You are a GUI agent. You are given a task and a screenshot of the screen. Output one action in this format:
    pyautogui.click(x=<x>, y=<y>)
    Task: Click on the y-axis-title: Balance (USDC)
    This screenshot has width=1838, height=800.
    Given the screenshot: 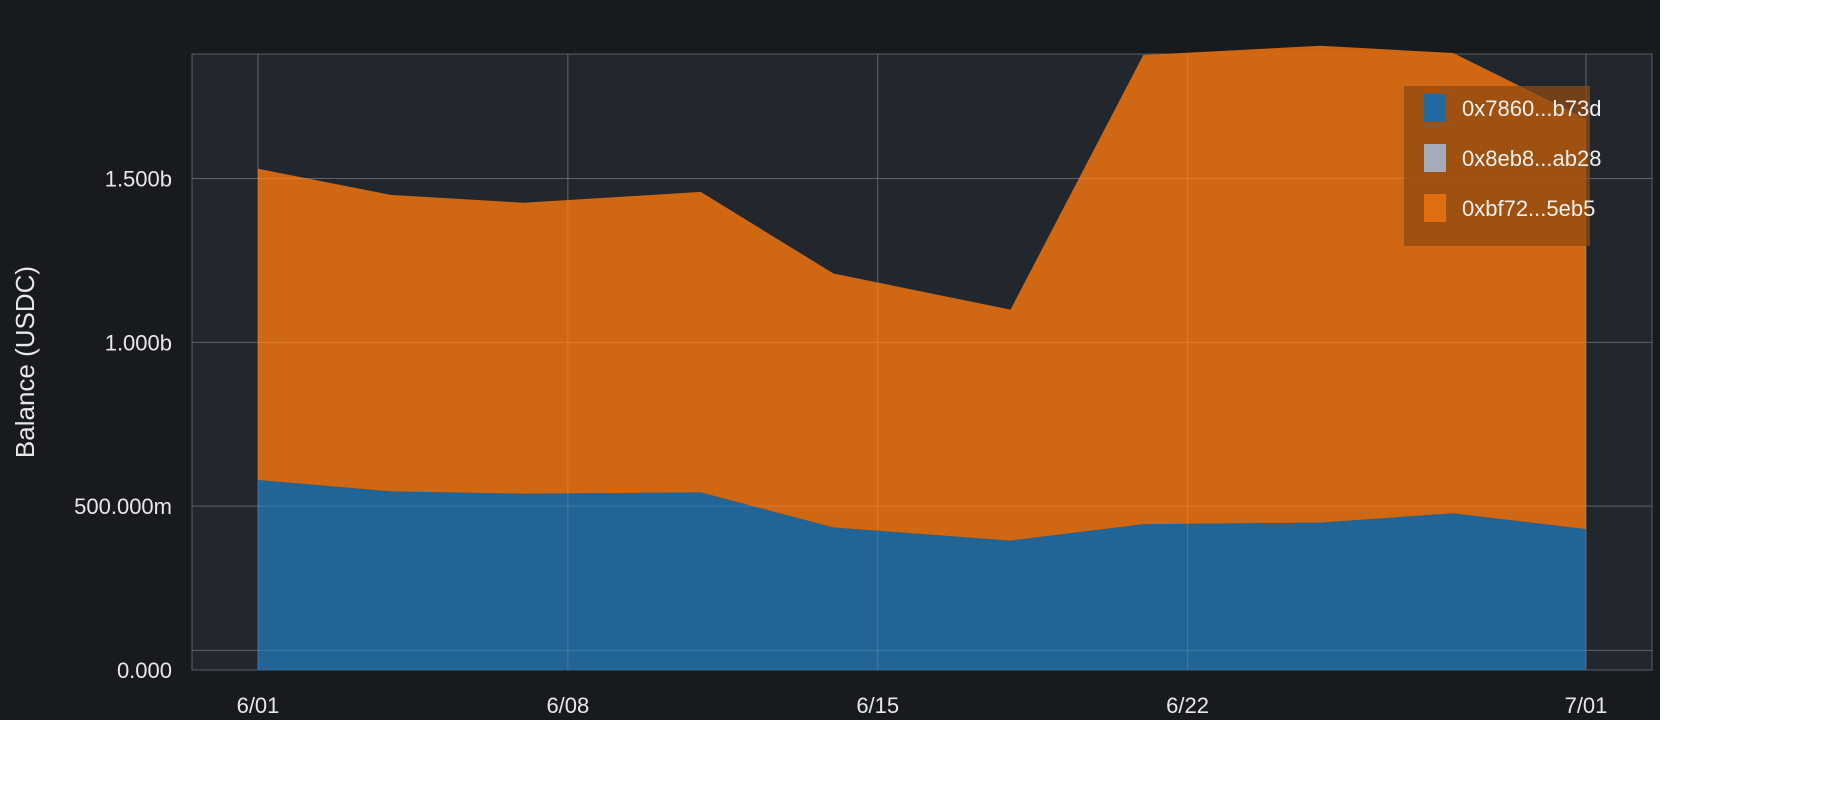 What is the action you would take?
    pyautogui.click(x=25, y=362)
    